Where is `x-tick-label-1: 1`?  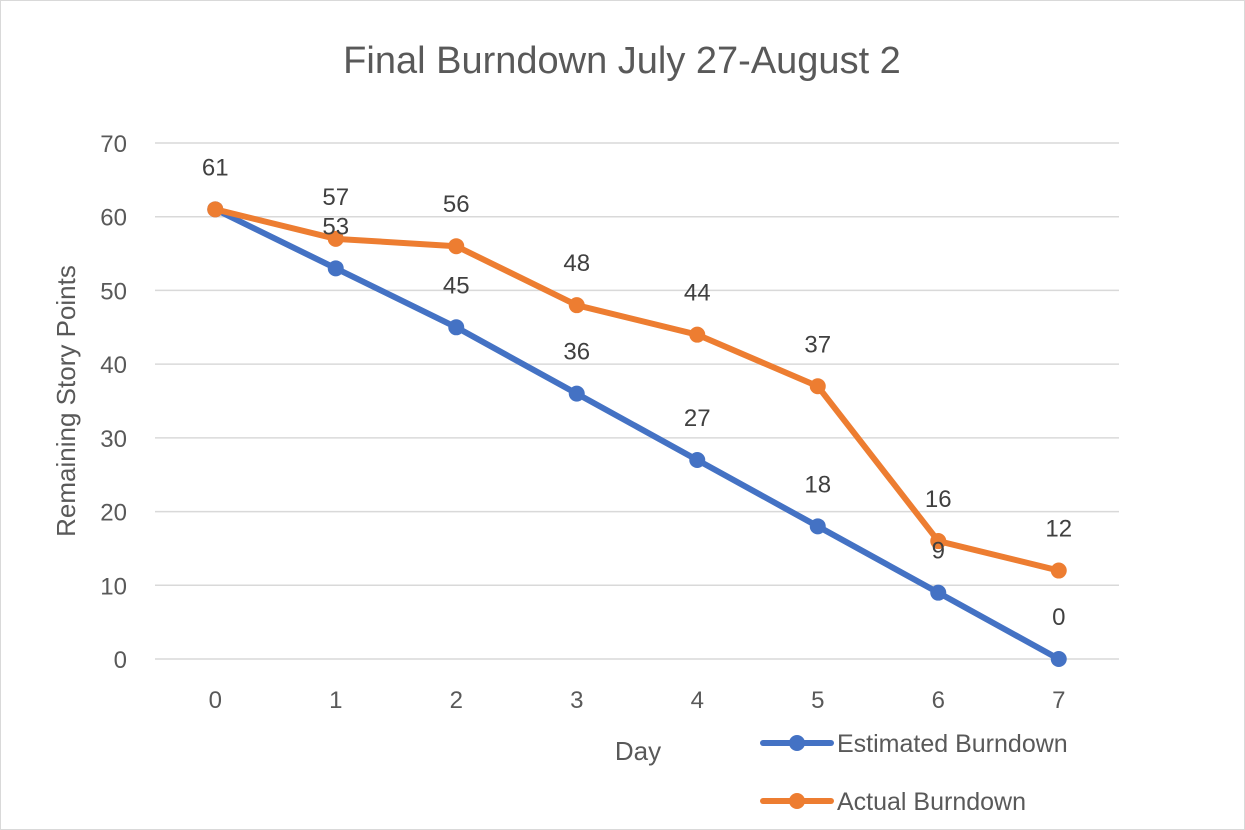 x-tick-label-1: 1 is located at coordinates (335, 700).